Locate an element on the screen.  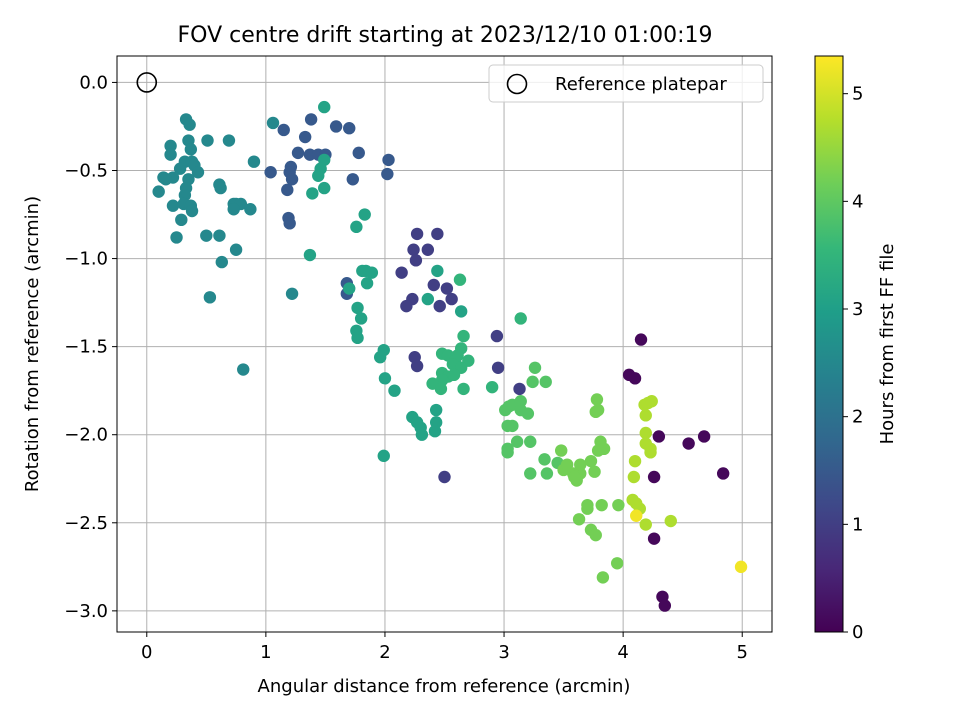
x-tick-label: 5 is located at coordinates (742, 652).